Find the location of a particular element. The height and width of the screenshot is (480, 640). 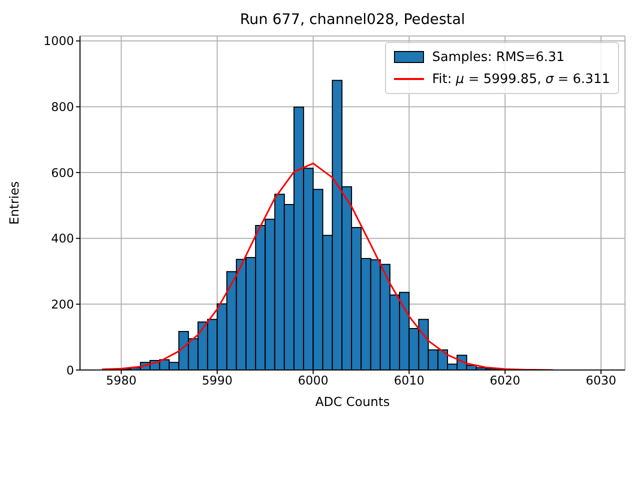

y-tick-label: 800 is located at coordinates (62, 107).